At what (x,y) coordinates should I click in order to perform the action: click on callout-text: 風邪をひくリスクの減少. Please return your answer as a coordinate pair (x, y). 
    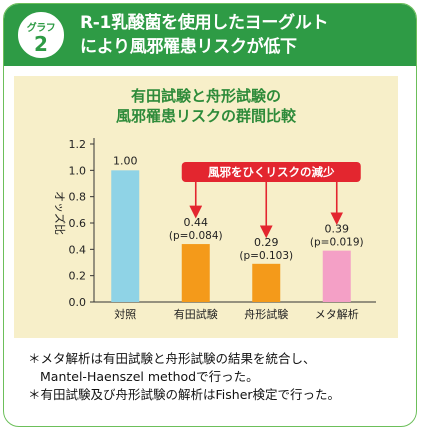
    Looking at the image, I should click on (271, 172).